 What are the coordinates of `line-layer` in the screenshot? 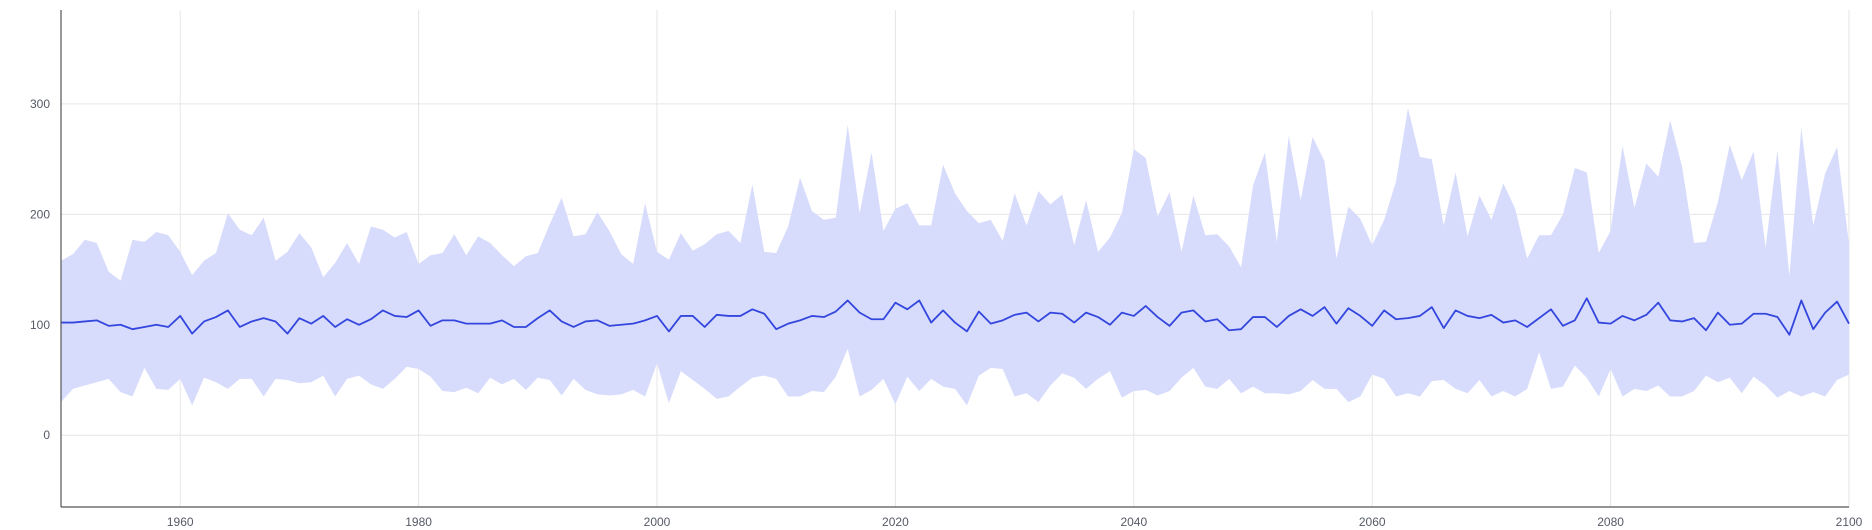 It's located at (955, 316).